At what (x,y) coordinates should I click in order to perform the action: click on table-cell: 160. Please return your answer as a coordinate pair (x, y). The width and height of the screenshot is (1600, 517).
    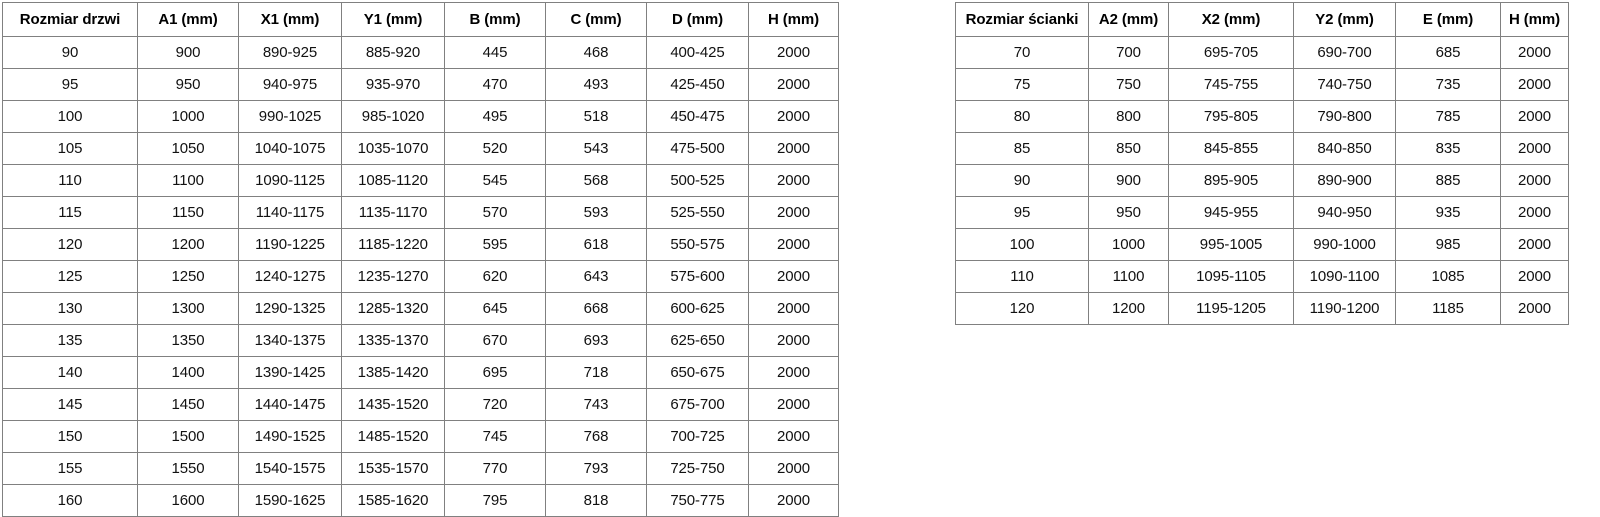
    Looking at the image, I should click on (70, 500).